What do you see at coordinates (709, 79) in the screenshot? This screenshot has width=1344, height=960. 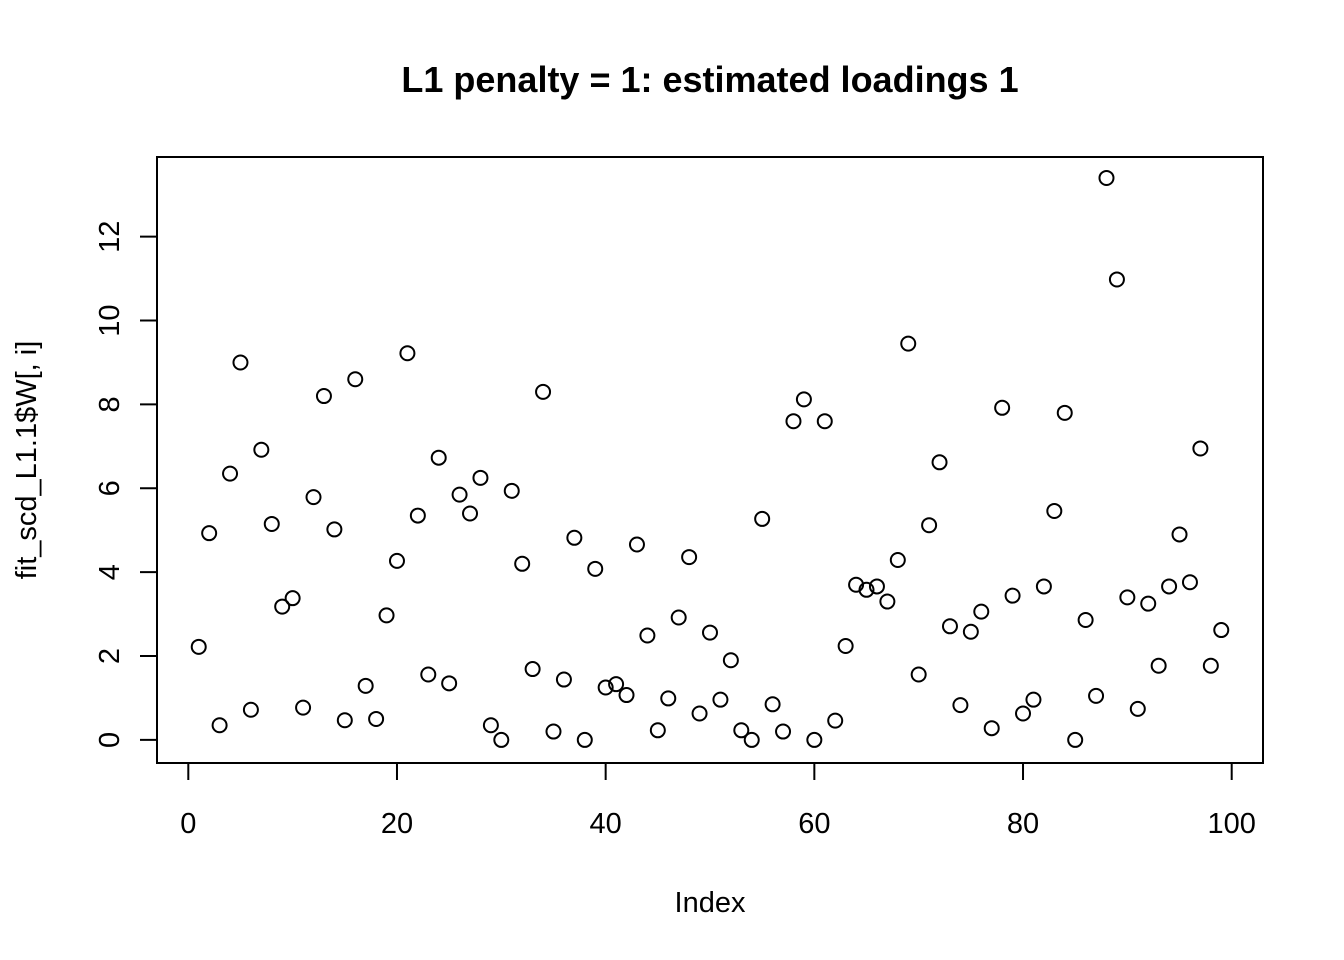 I see `chart-title: L1 penalty = 1: estimated loadings 1` at bounding box center [709, 79].